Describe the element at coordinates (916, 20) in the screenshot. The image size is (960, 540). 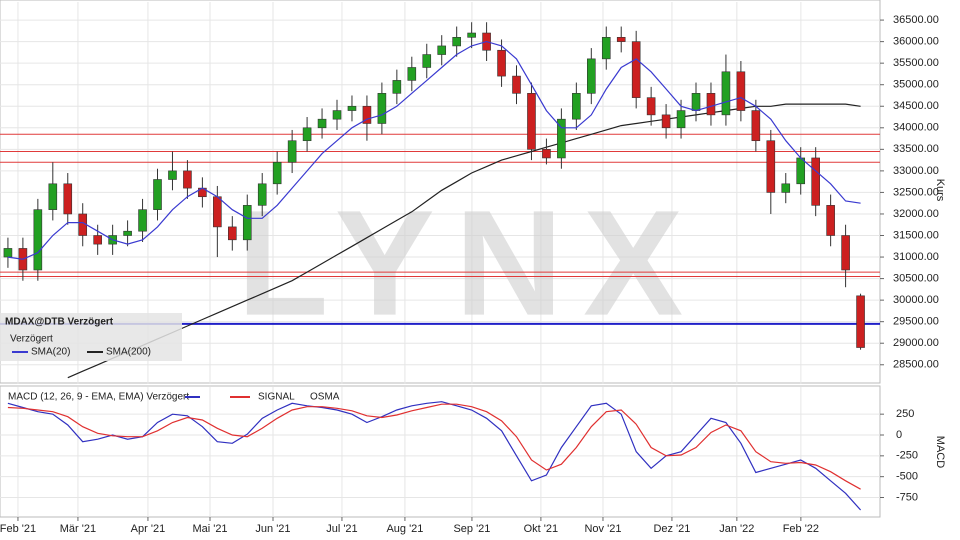
I see `y-tick-label: 36500.00` at that location.